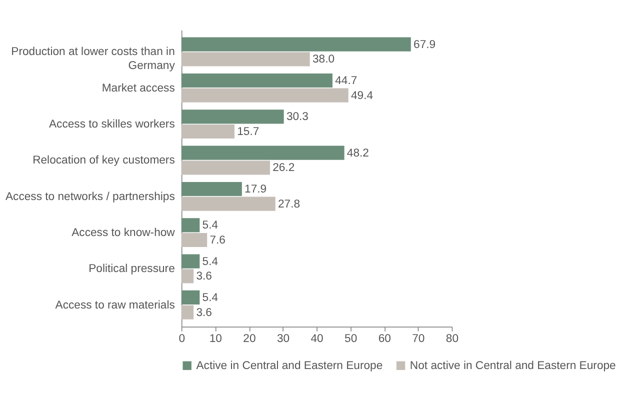 This screenshot has width=621, height=418. What do you see at coordinates (297, 117) in the screenshot?
I see `data-label: 30.3` at bounding box center [297, 117].